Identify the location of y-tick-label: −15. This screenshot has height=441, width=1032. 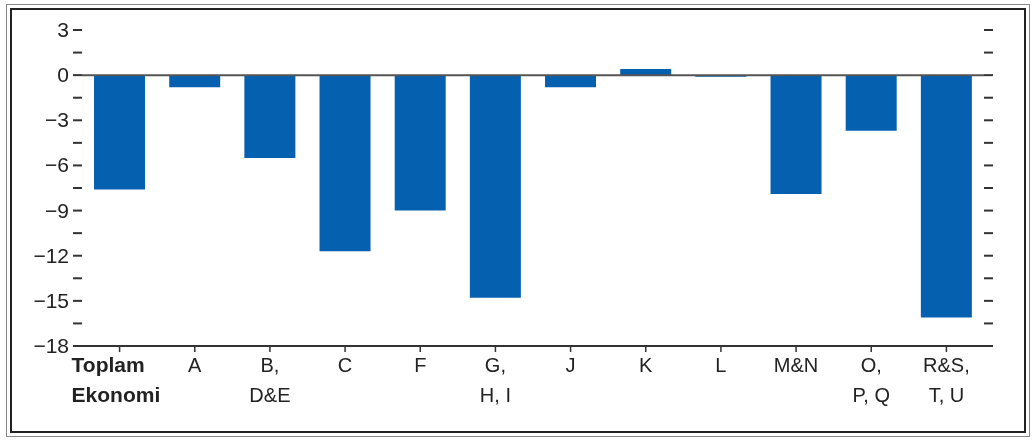
(51, 300).